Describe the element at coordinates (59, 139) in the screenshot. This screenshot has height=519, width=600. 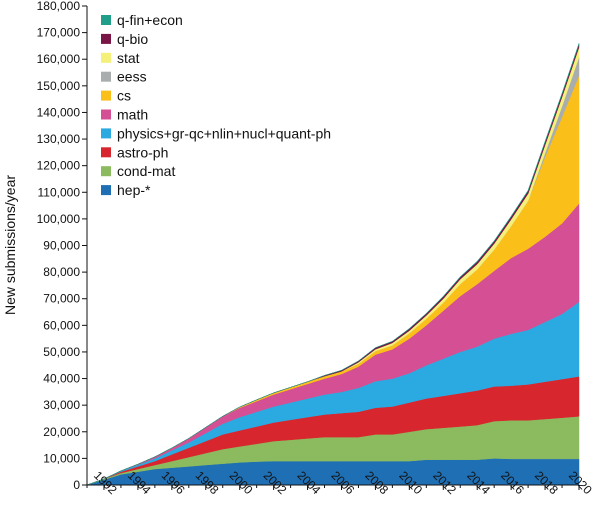
I see `y-tick-label: 130,000` at that location.